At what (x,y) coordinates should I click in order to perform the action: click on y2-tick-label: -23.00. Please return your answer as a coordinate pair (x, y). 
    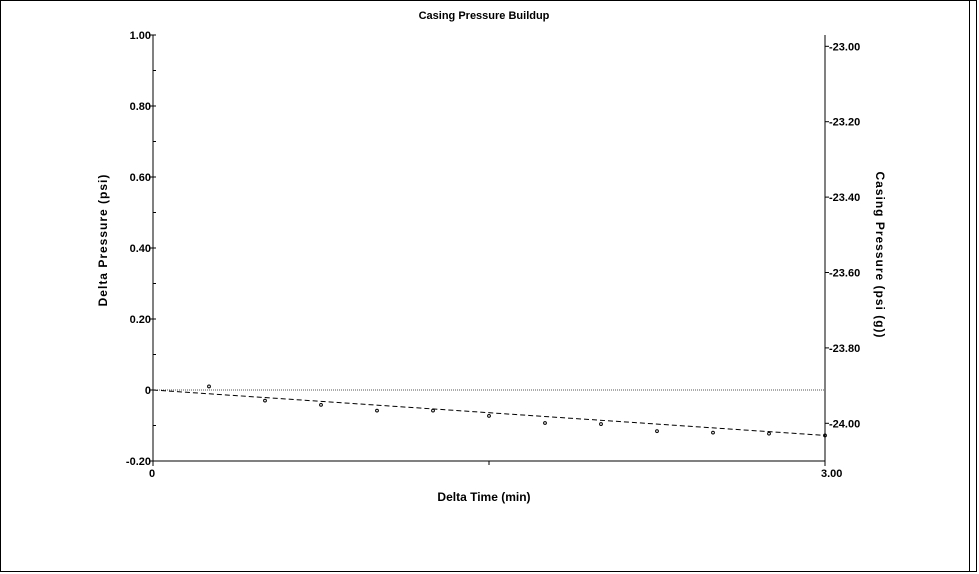
    Looking at the image, I should click on (844, 47).